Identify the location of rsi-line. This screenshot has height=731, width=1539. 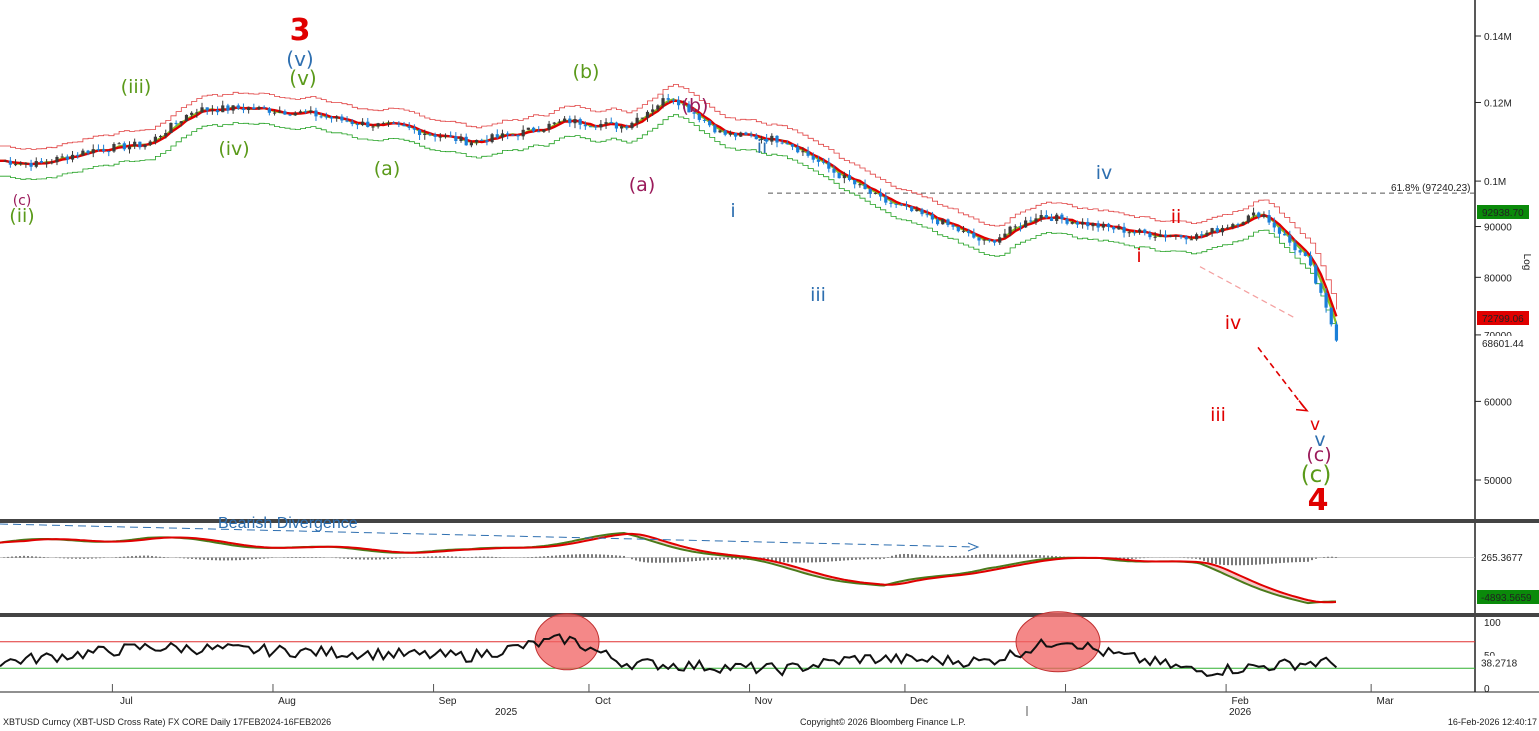
(669, 655).